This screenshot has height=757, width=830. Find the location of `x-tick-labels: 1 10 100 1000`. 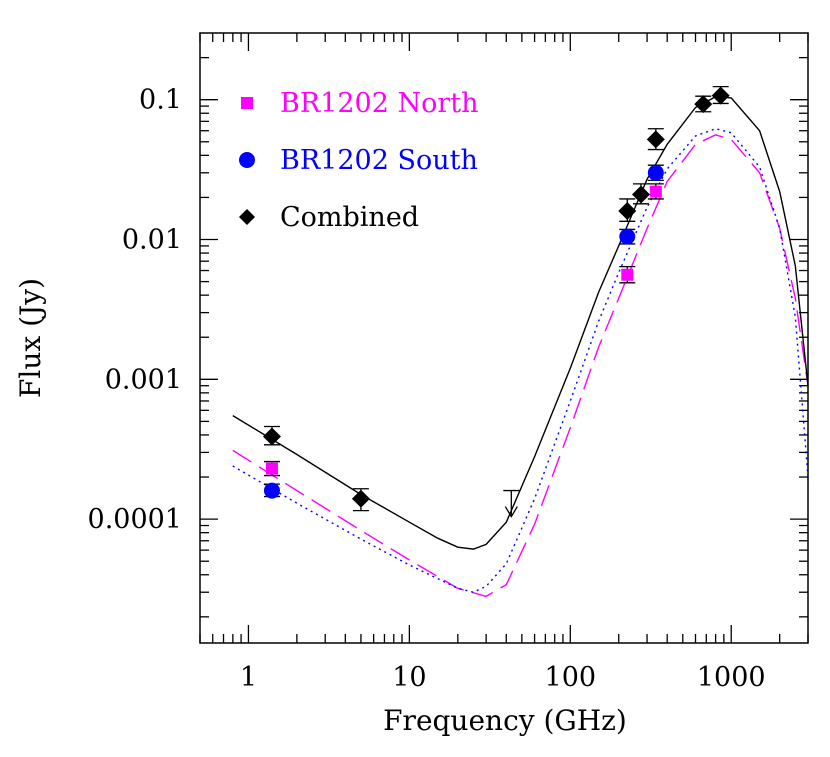

x-tick-labels: 1 10 100 1000 is located at coordinates (503, 677).